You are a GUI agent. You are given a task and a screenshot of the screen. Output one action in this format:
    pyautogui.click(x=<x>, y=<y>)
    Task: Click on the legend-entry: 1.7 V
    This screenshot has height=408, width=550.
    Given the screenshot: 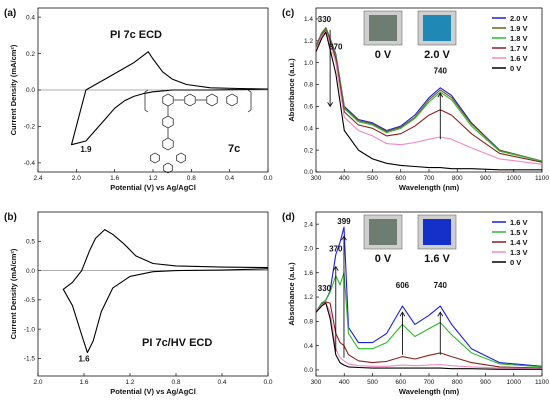 What is the action you would take?
    pyautogui.click(x=519, y=48)
    